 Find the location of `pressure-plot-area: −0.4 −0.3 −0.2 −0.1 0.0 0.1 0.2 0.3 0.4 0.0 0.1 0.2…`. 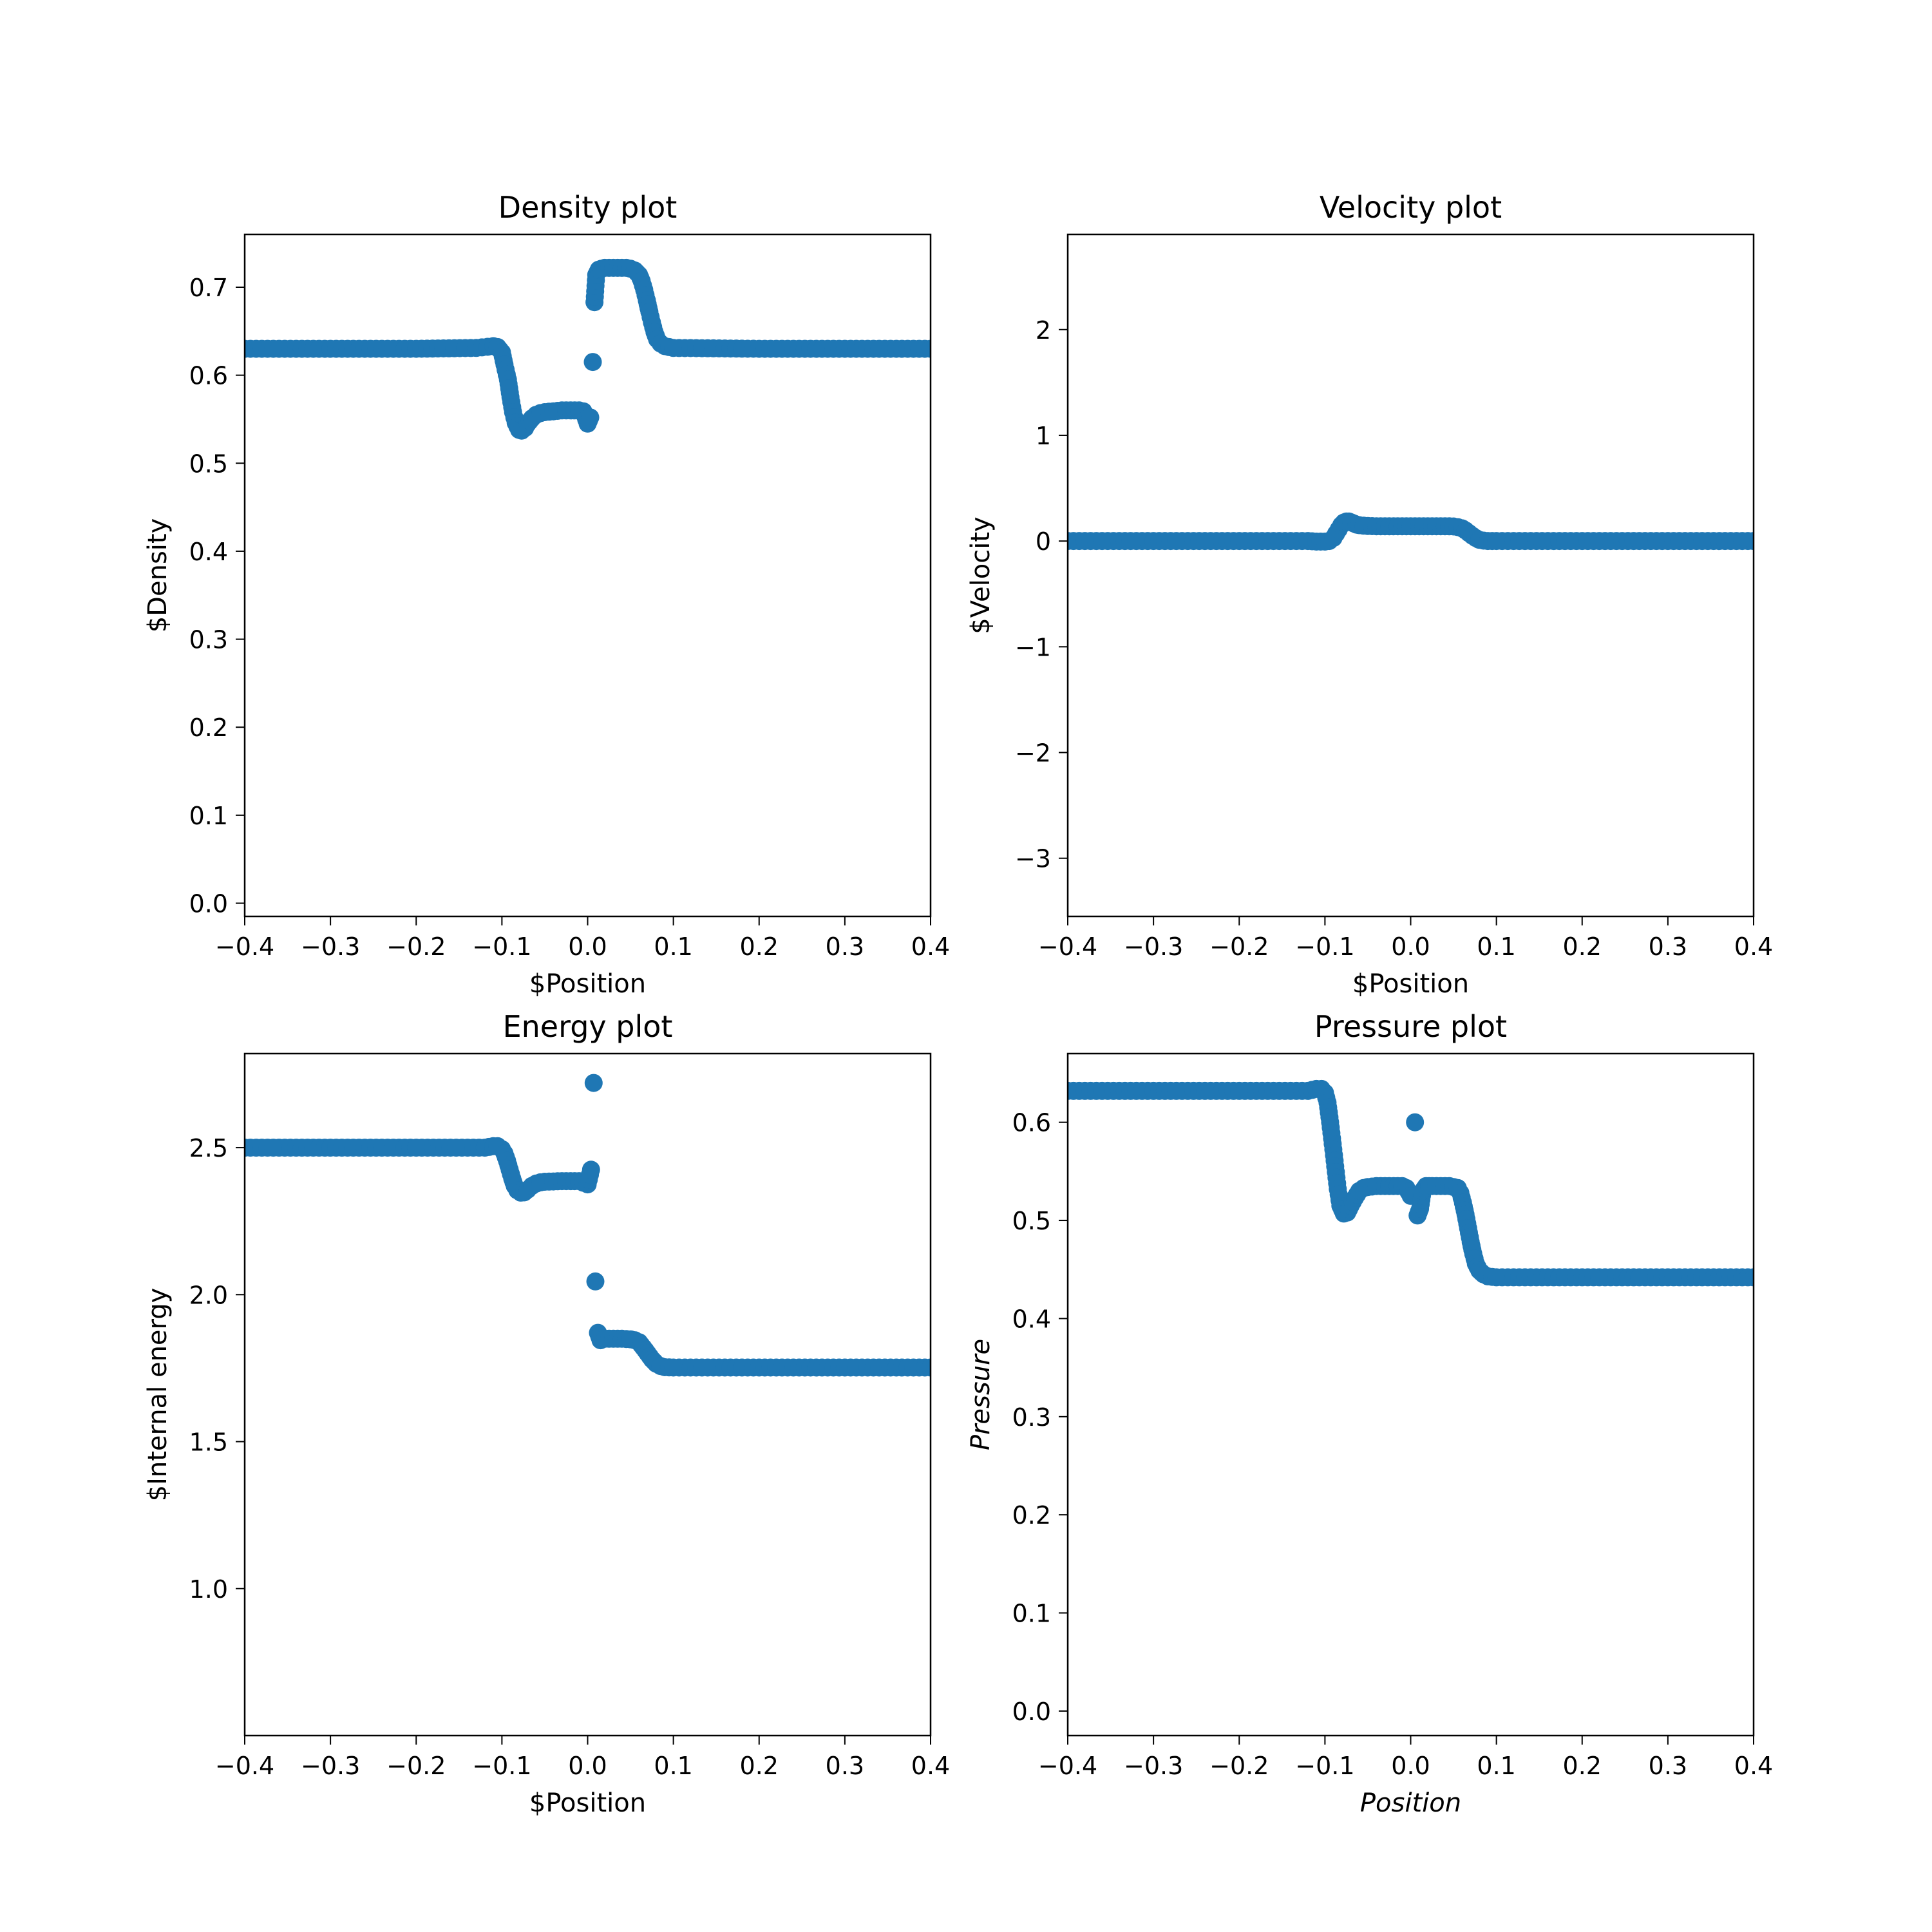

pressure-plot-area: −0.4 −0.3 −0.2 −0.1 0.0 0.1 0.2 0.3 0.4 0.0 0.1 0.2… is located at coordinates (1393, 1416).